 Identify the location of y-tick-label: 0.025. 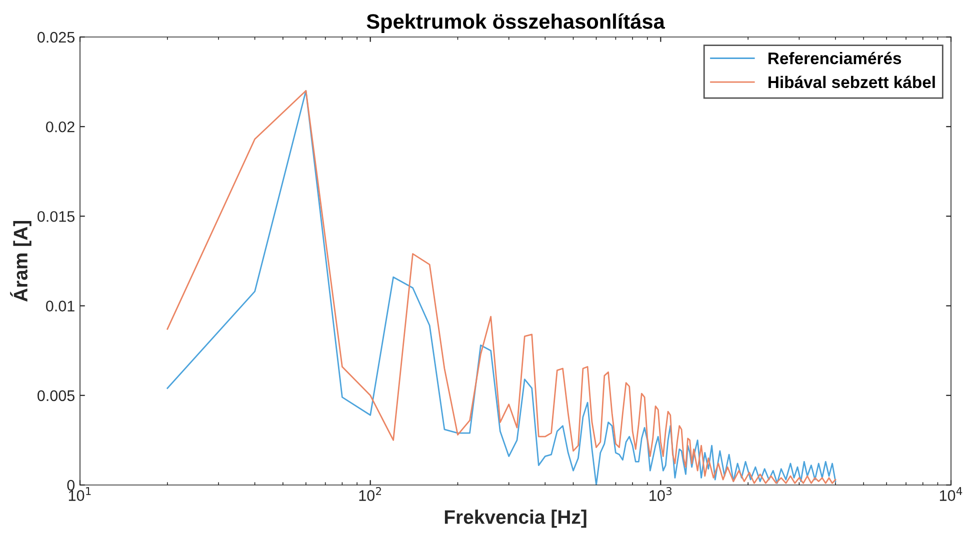
(56, 37).